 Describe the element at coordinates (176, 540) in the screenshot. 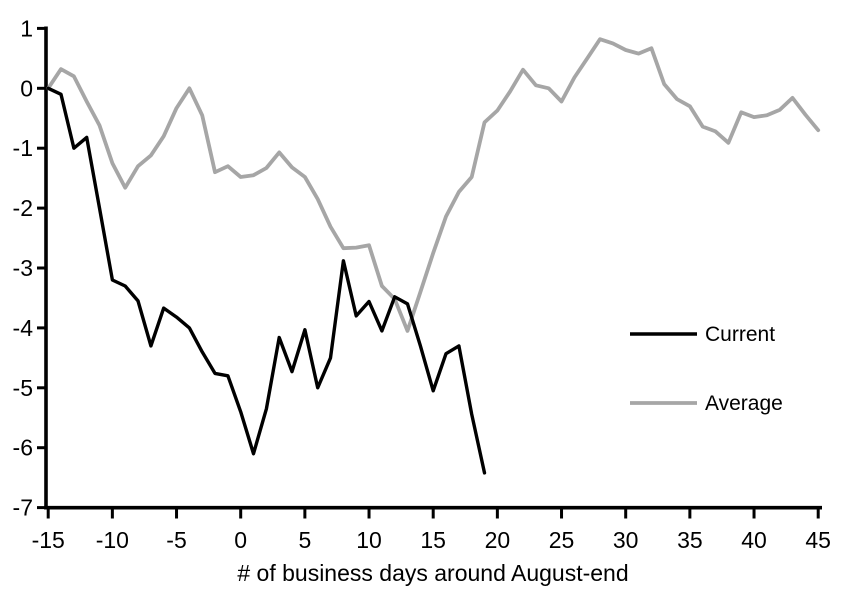

I see `x-tick-label: -5` at that location.